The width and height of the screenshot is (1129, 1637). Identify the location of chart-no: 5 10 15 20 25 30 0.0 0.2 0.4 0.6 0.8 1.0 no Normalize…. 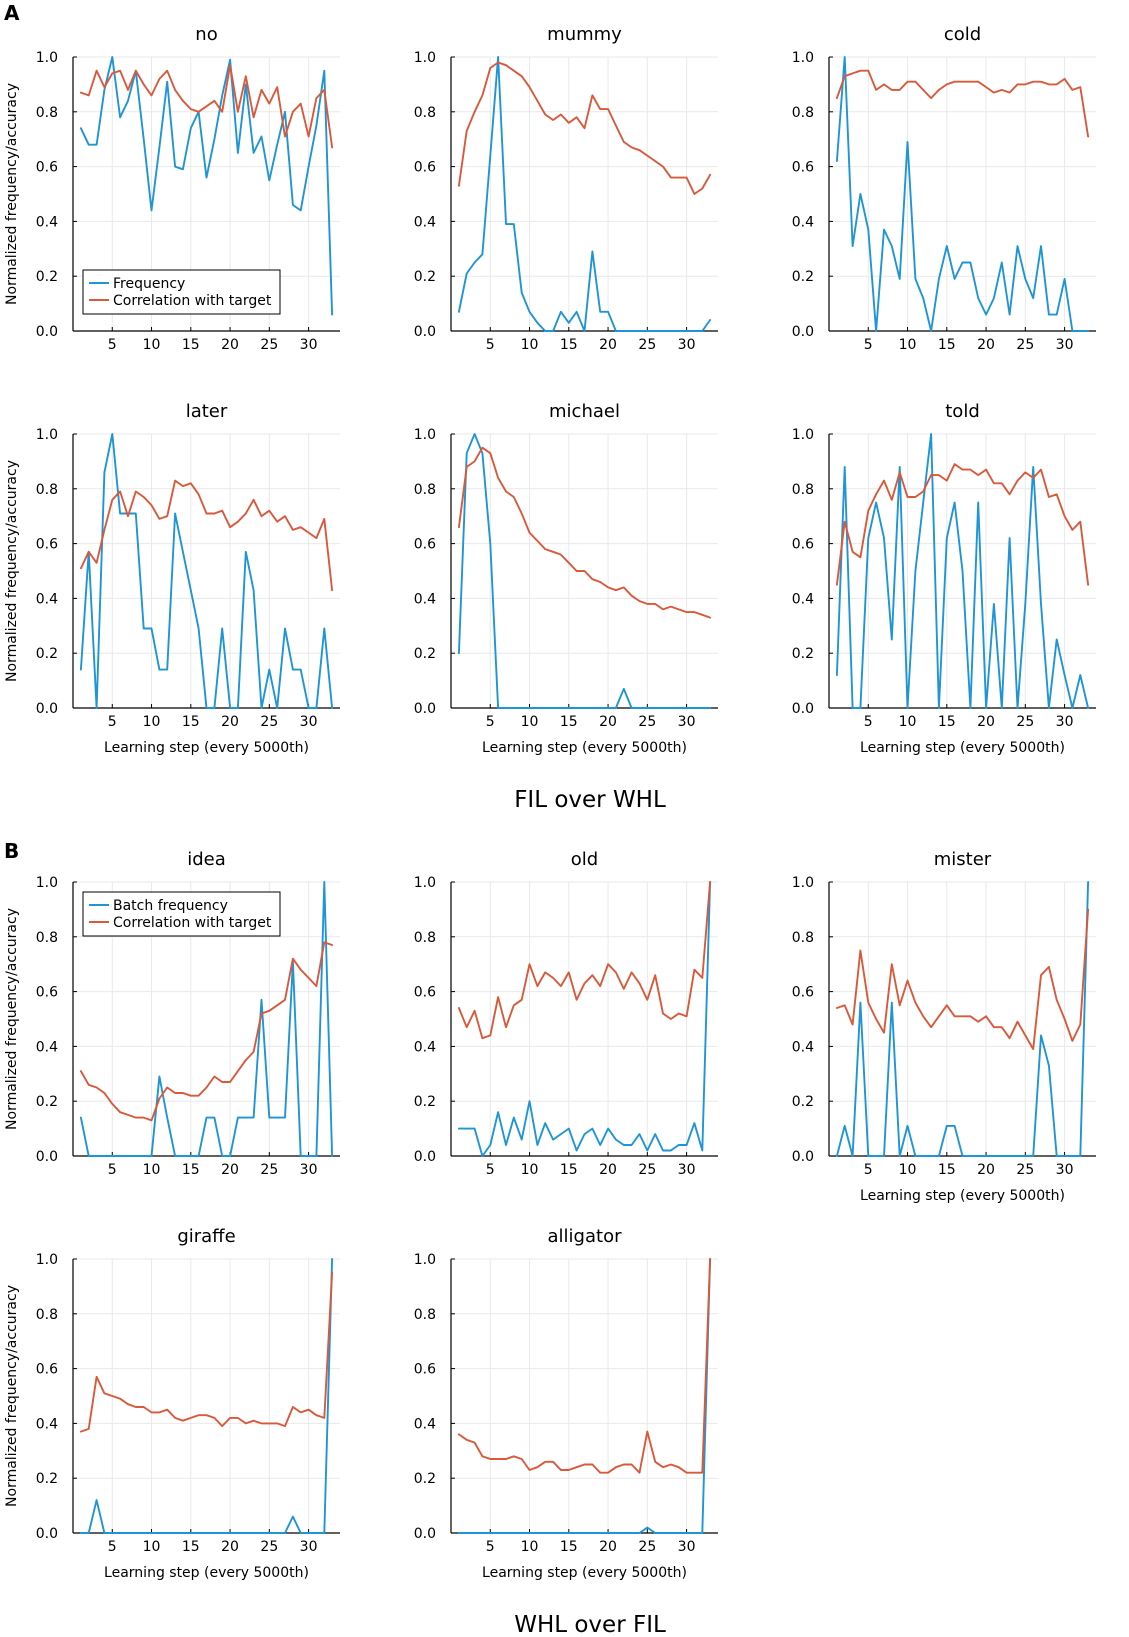
(172, 188).